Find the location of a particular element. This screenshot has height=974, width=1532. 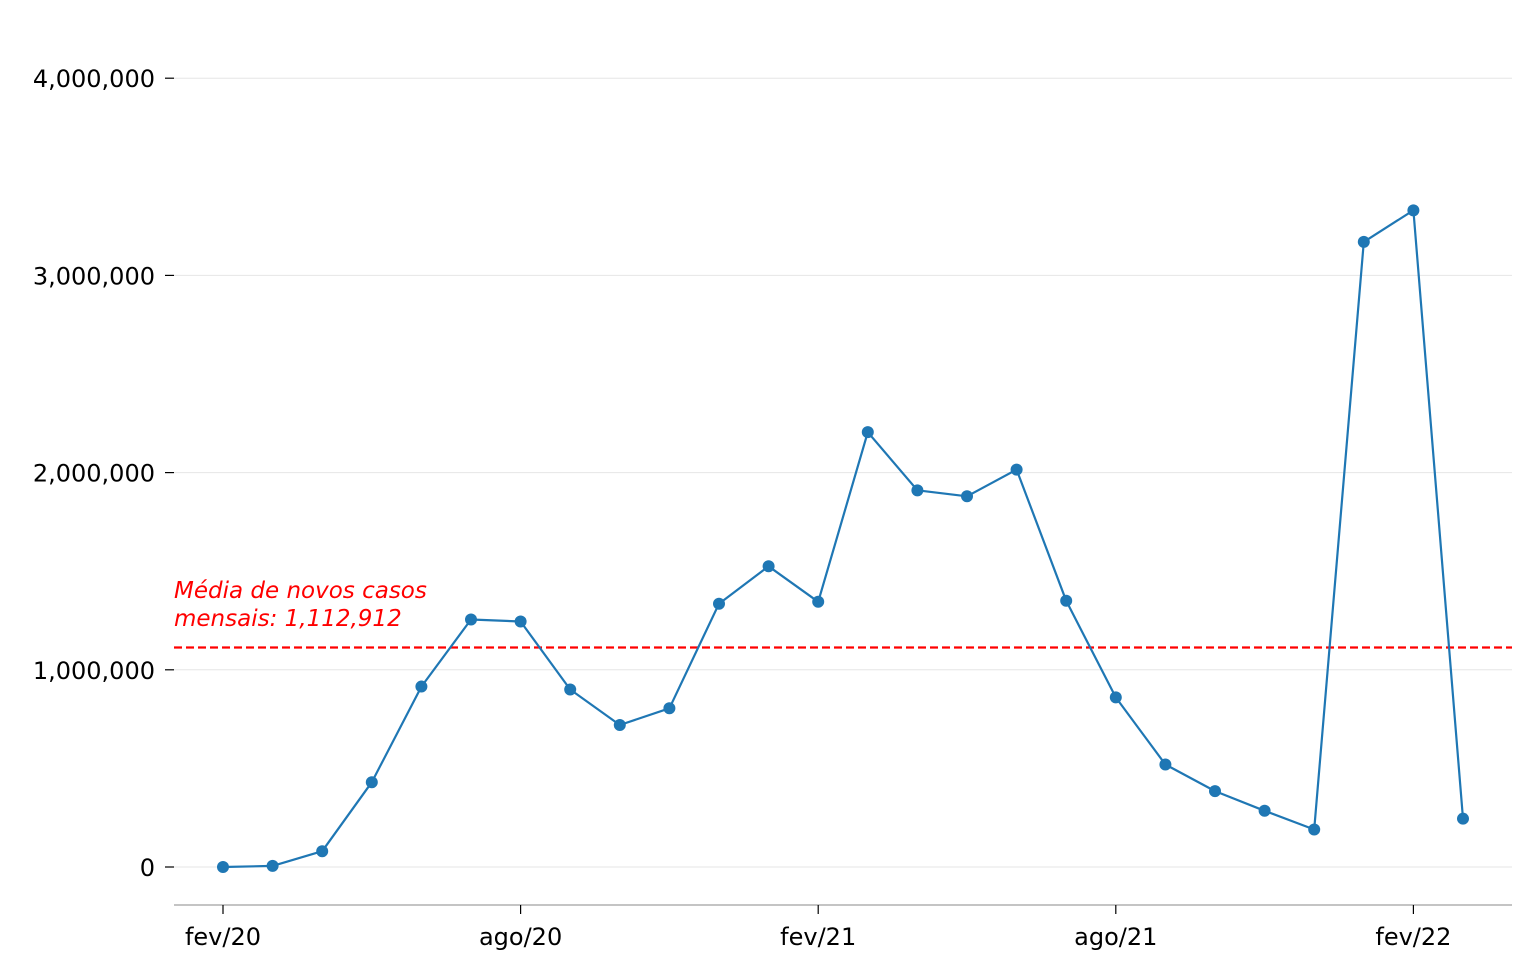

average-reference: Média de novos casos mensais: 1,112,912 is located at coordinates (843, 613).